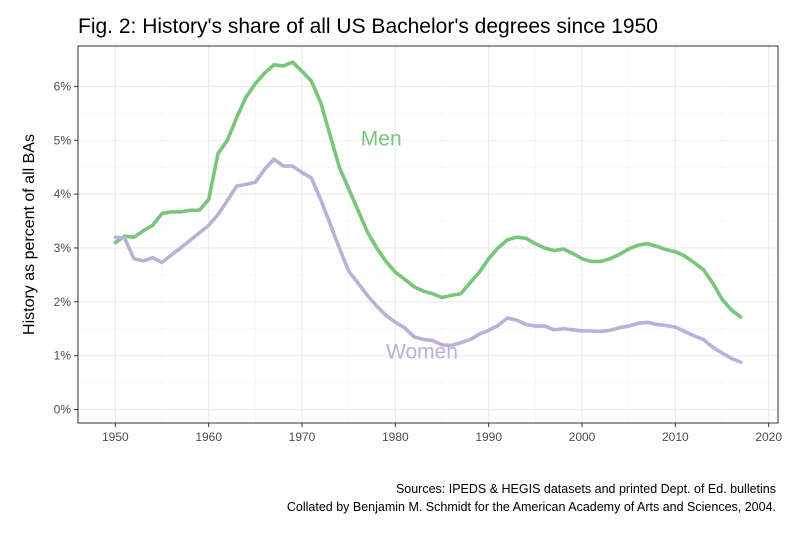 The height and width of the screenshot is (538, 800). I want to click on y-tick-label: 5%, so click(63, 140).